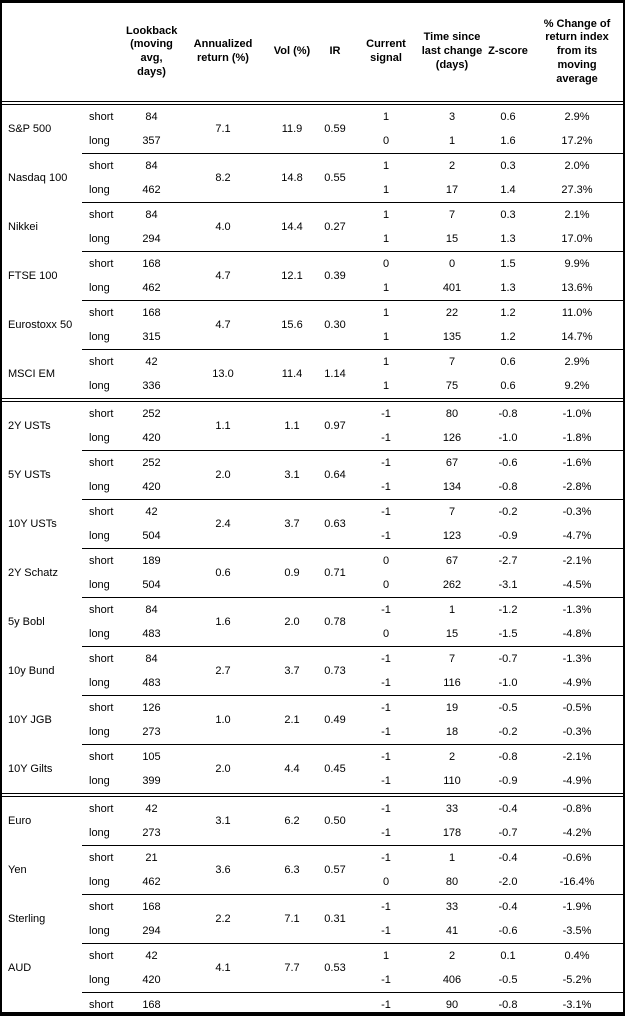 Image resolution: width=625 pixels, height=1016 pixels. I want to click on pct-change-value: -0.3%, so click(577, 732).